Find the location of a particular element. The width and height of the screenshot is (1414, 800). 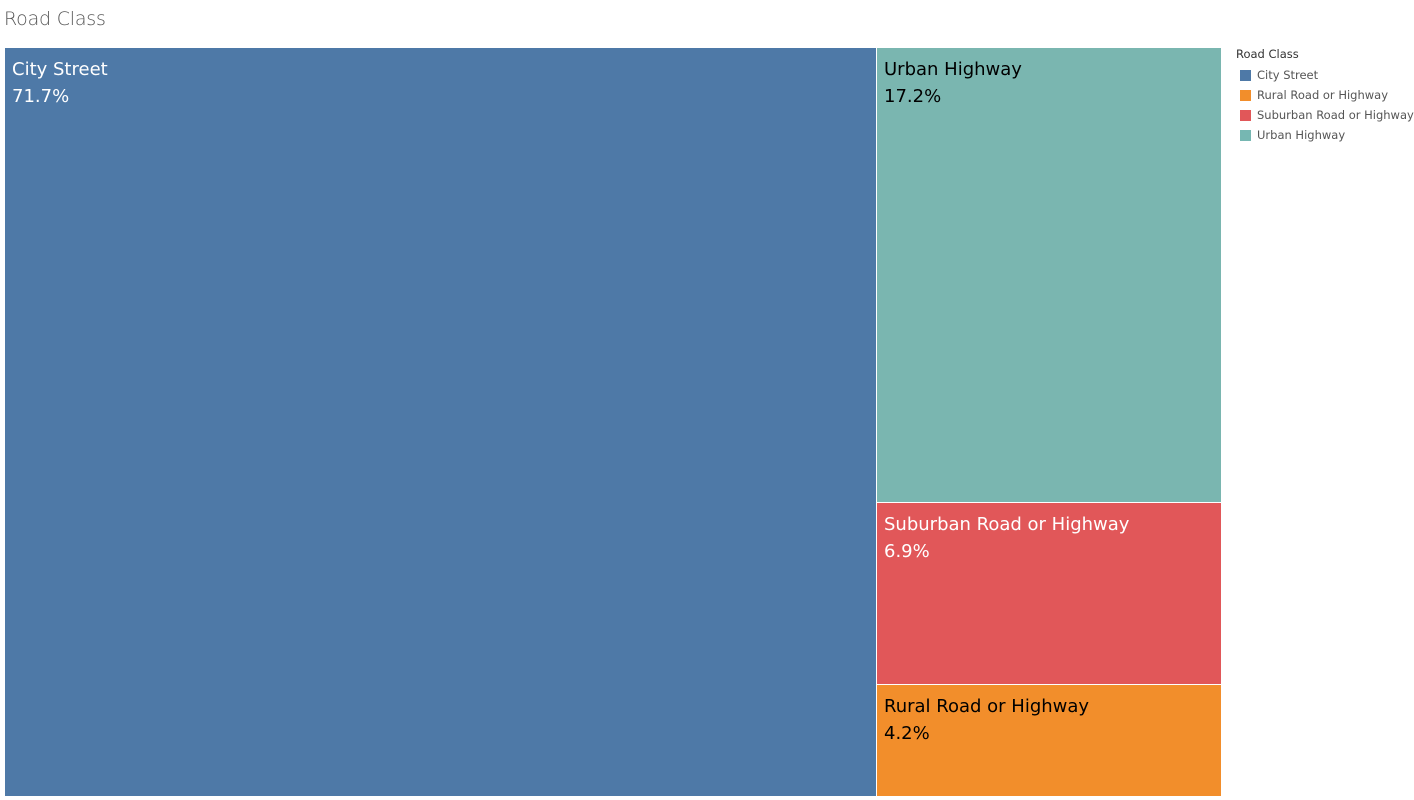

chart-title: Road Class is located at coordinates (55, 19).